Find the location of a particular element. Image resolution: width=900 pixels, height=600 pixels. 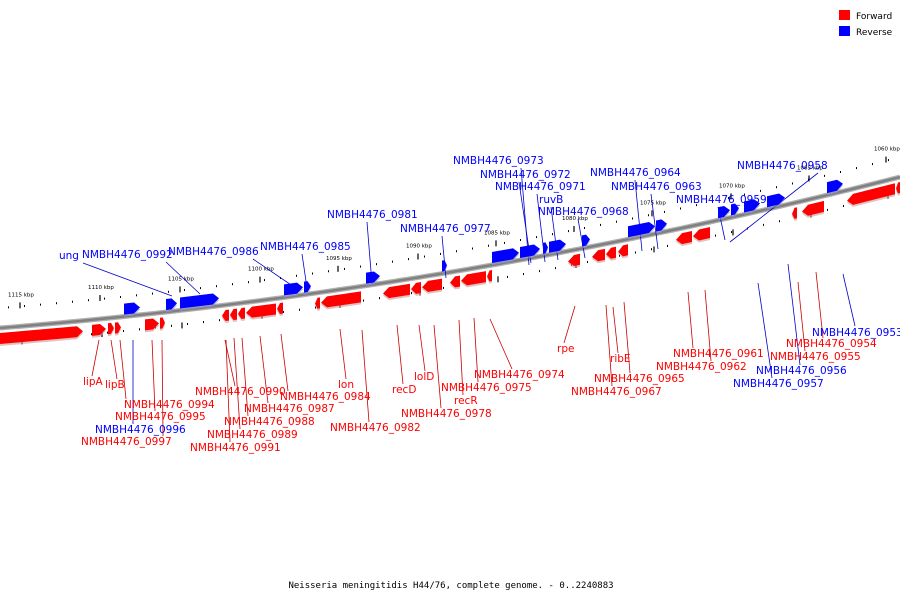

tick-label: 1060 kbp is located at coordinates (887, 150).